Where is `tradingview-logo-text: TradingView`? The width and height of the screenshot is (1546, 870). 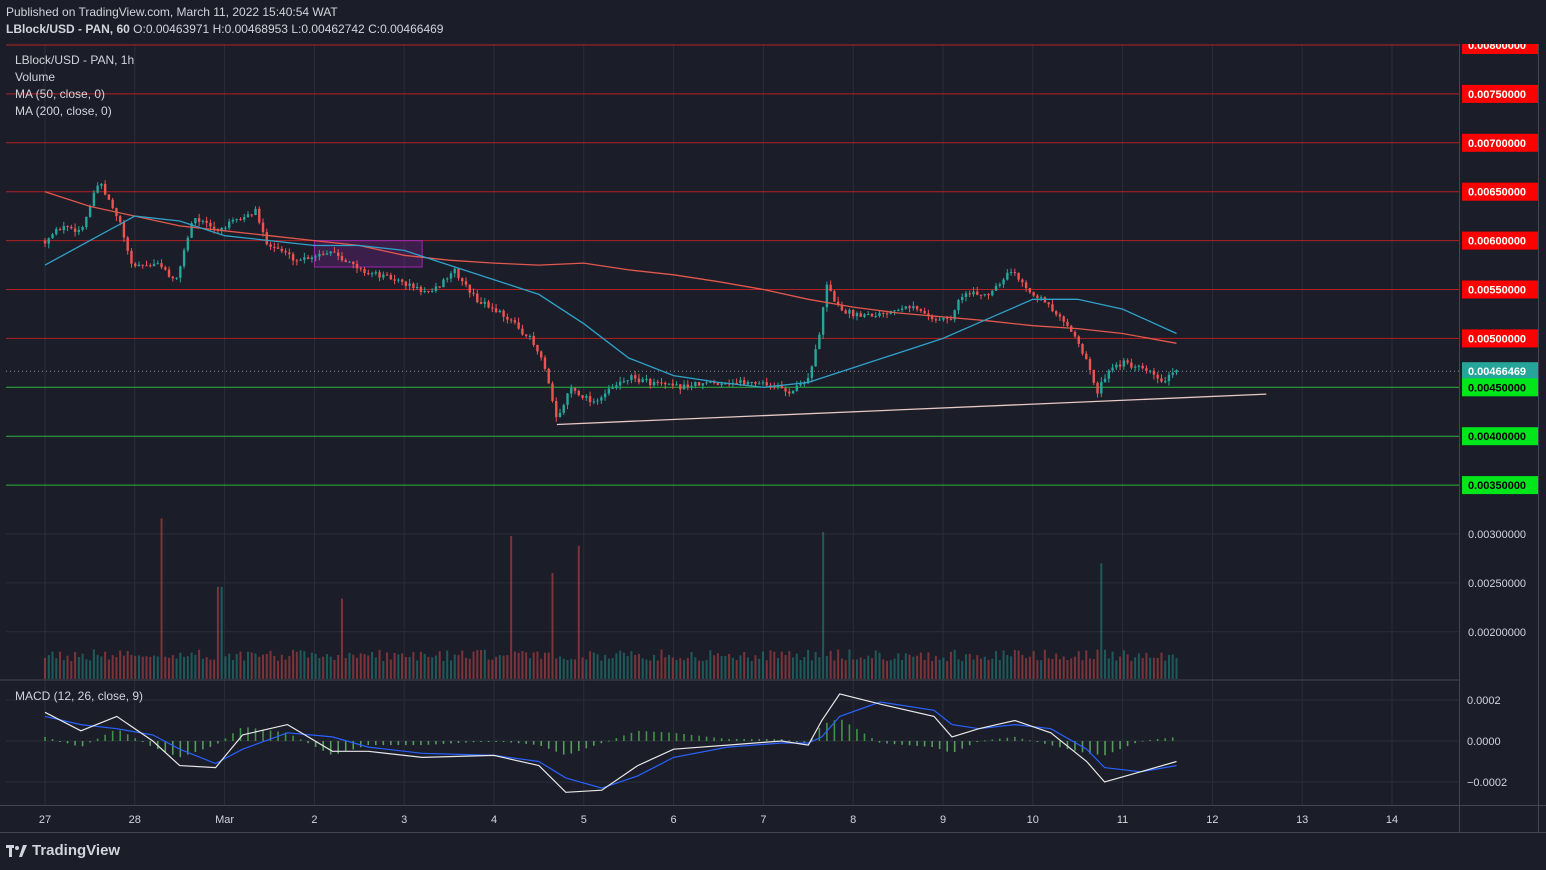 tradingview-logo-text: TradingView is located at coordinates (76, 850).